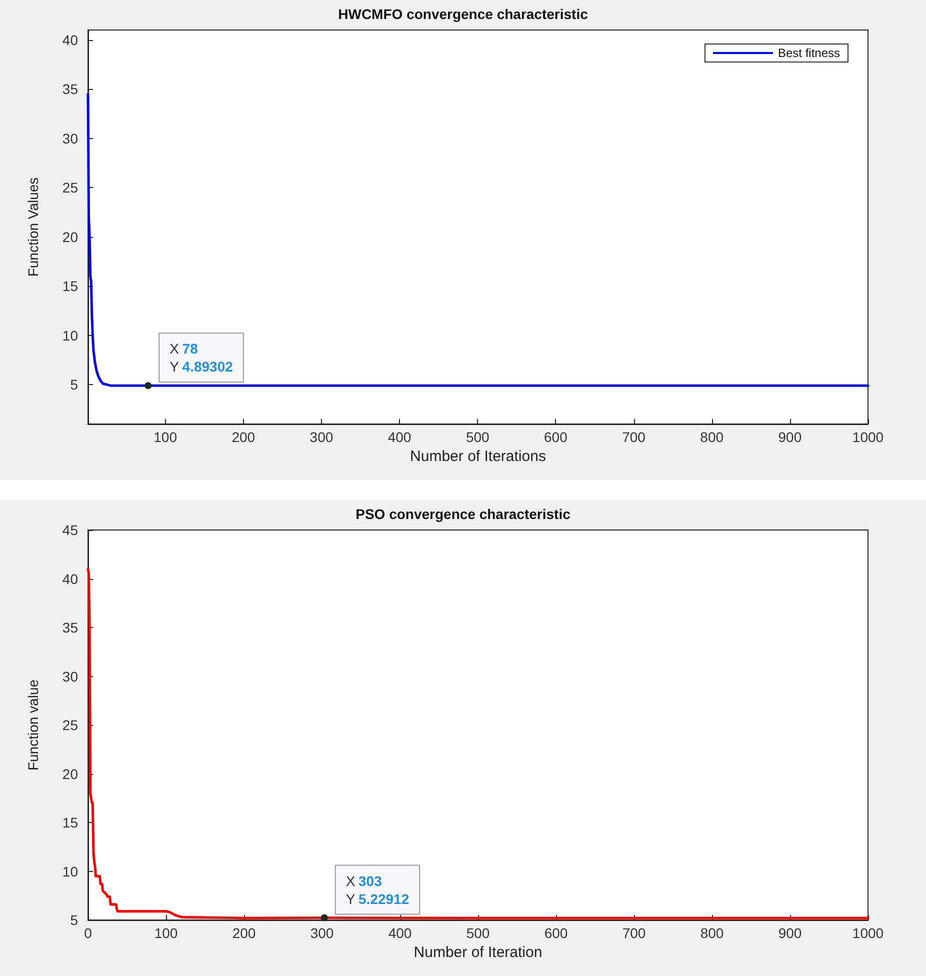 The width and height of the screenshot is (926, 976). Describe the element at coordinates (463, 514) in the screenshot. I see `chart-title: PSO convergence characteristic` at that location.